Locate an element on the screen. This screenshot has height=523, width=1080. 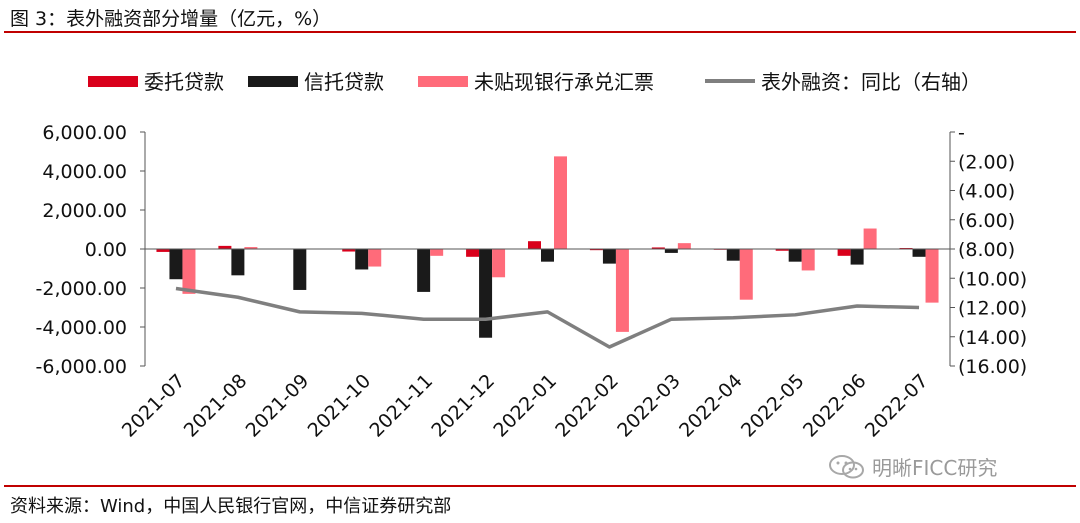
x-tick-label: 2021-10 is located at coordinates (340, 406).